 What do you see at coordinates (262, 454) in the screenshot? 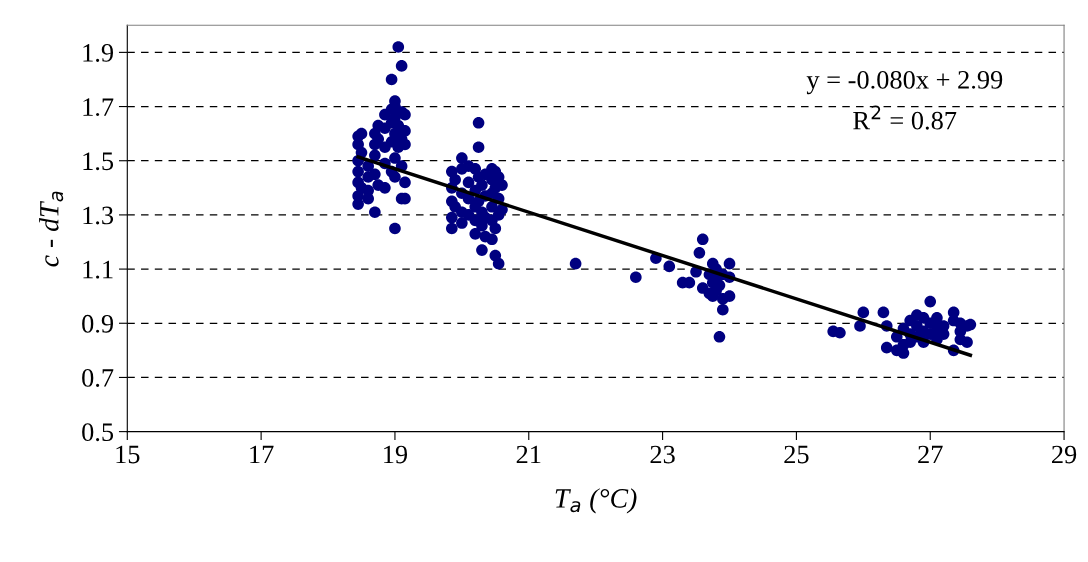
I see `x-tick-label: 17` at bounding box center [262, 454].